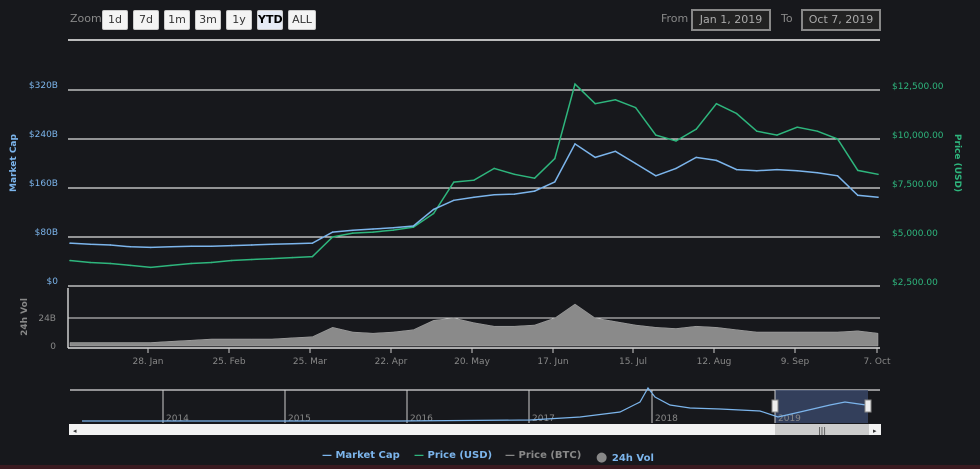  Describe the element at coordinates (543, 455) in the screenshot. I see `legend-price-btc: — Price (BTC)` at that location.